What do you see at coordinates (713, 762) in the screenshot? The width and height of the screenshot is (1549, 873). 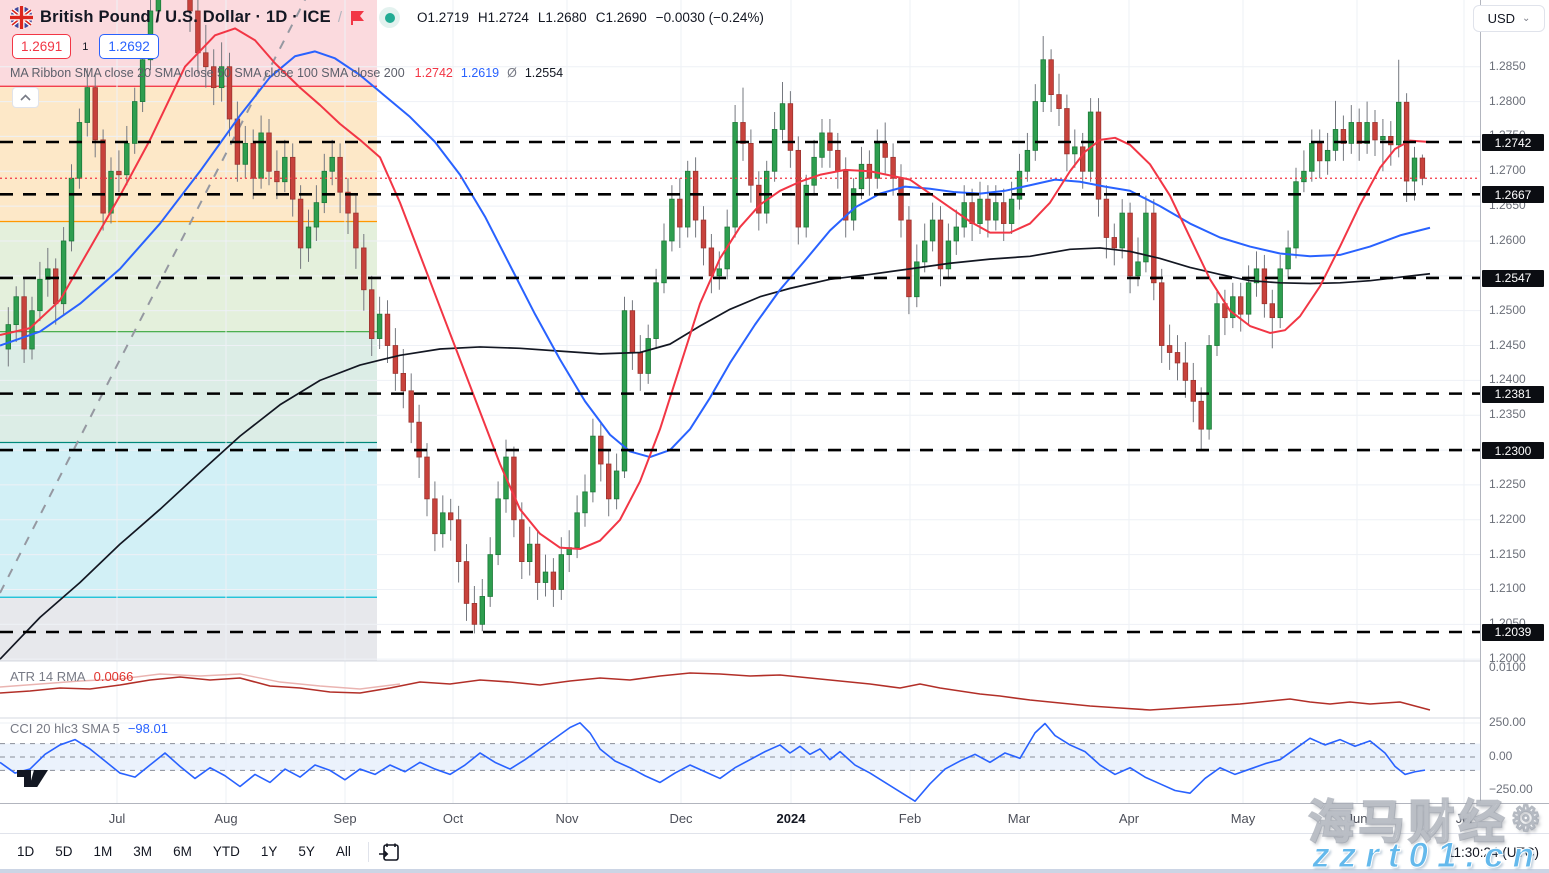 I see `cci-line` at bounding box center [713, 762].